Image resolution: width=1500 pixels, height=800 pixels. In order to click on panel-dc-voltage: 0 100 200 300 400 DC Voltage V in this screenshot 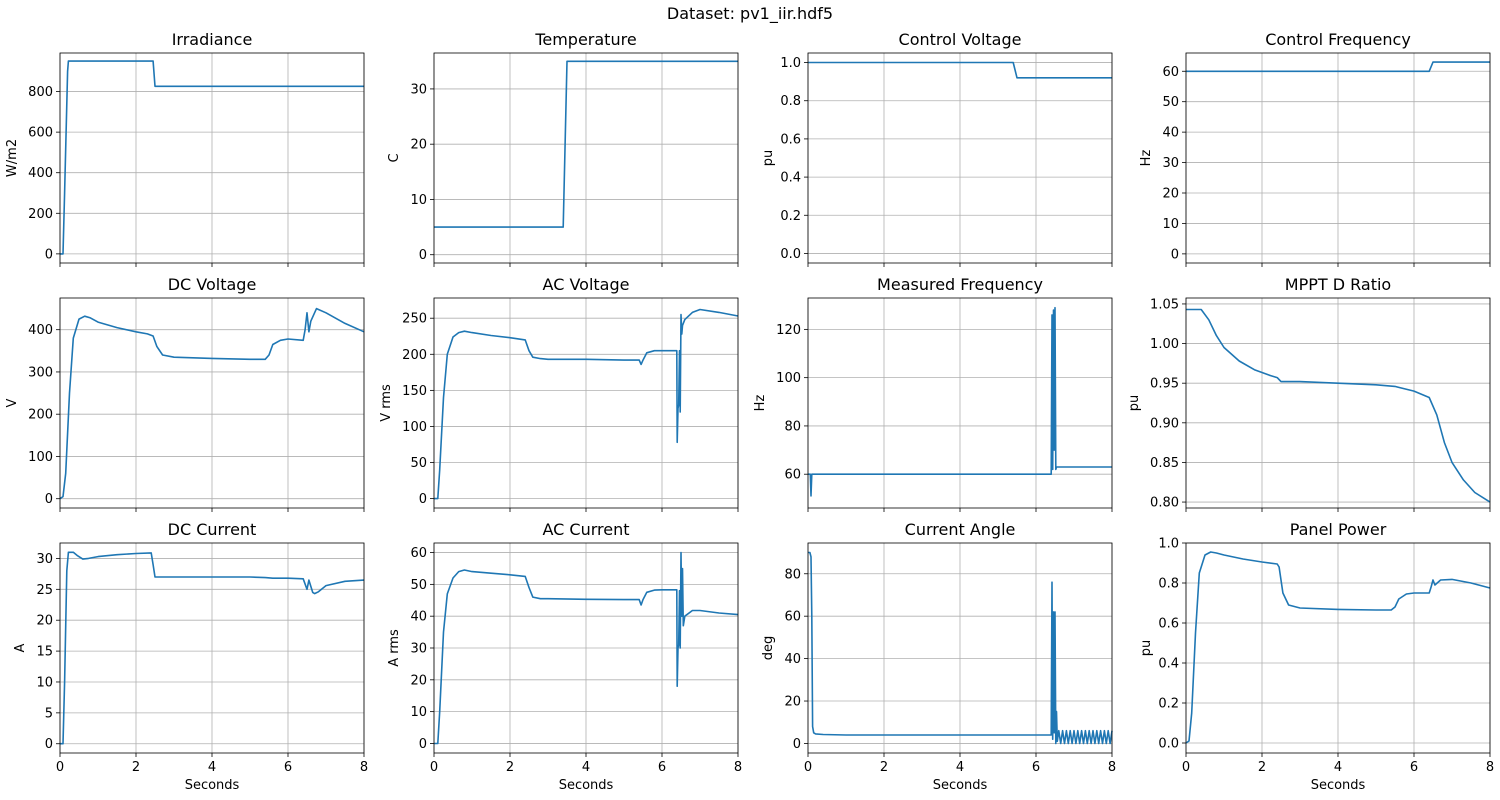, I will do `click(185, 393)`.